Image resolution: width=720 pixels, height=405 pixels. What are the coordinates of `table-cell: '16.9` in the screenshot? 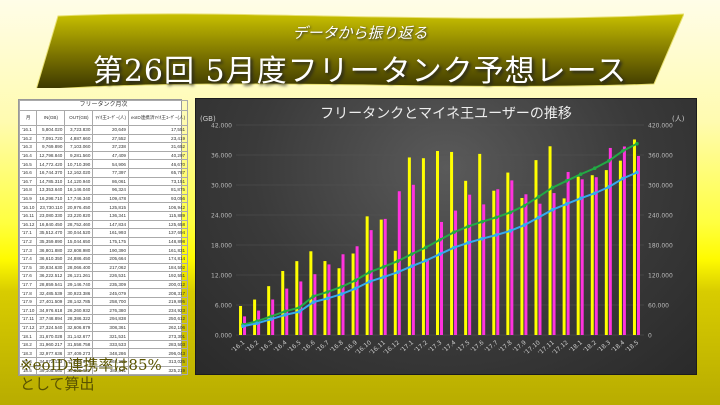 It's located at (28, 198).